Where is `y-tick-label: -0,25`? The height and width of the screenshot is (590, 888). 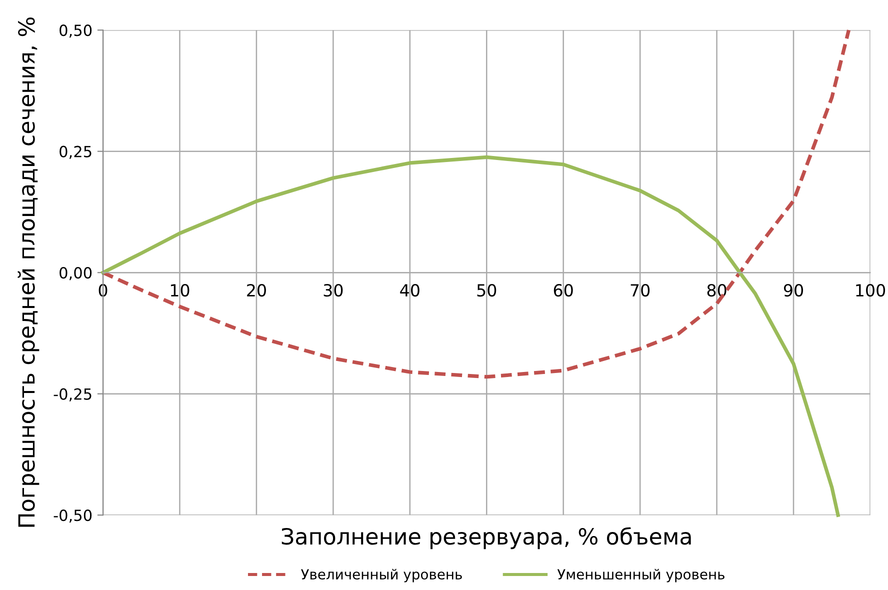 y-tick-label: -0,25 is located at coordinates (73, 395).